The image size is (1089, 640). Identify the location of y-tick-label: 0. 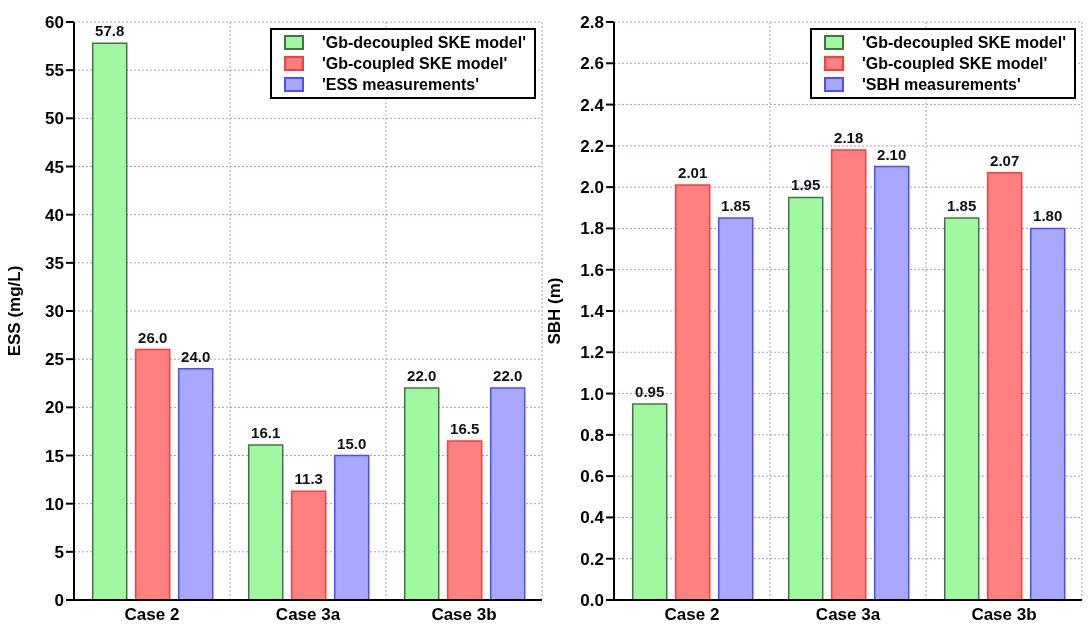
(59, 601).